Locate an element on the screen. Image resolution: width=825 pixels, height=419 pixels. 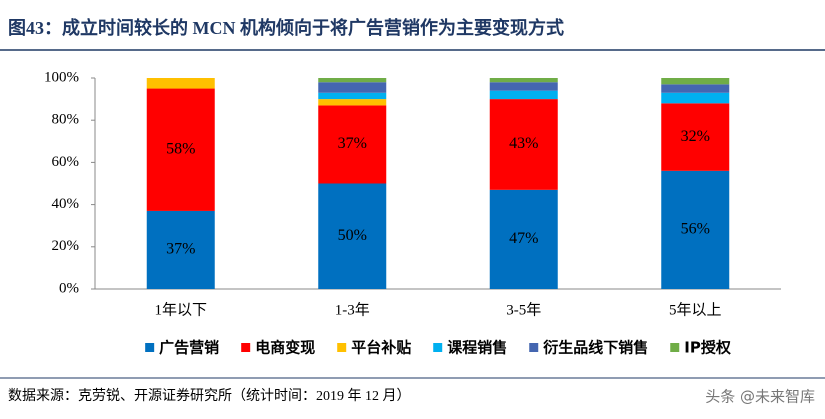
legend-label: 广告营销 is located at coordinates (189, 348).